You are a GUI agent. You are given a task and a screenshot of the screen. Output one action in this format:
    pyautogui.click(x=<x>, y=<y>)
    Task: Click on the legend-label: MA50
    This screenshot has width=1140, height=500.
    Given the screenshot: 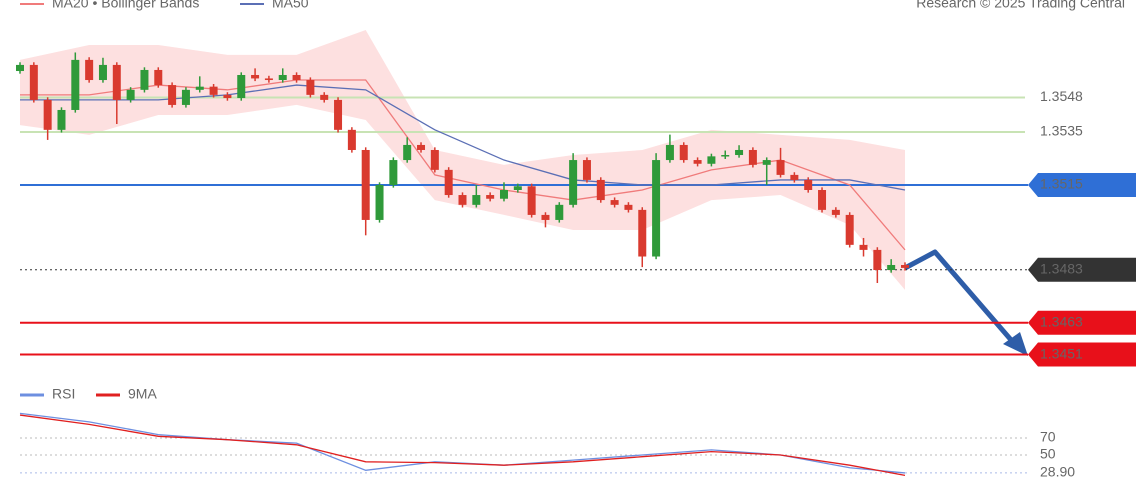 What is the action you would take?
    pyautogui.click(x=290, y=5)
    